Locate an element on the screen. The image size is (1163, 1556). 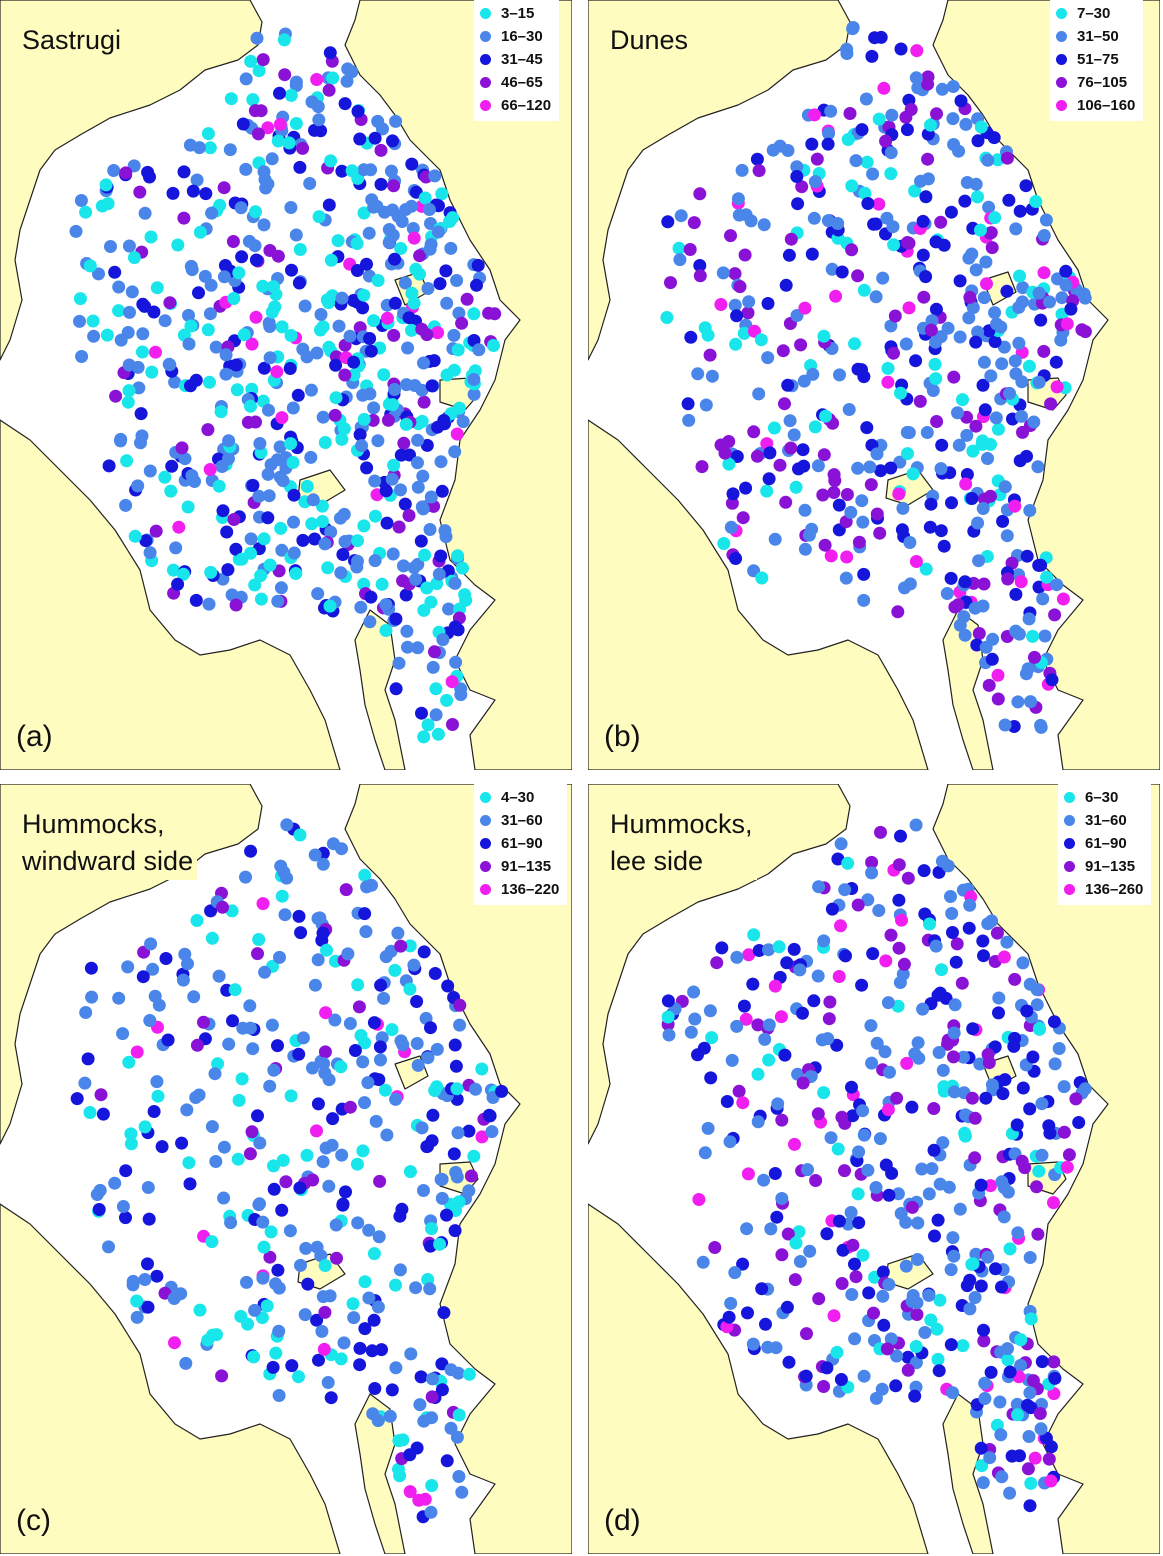
legend-label: 7–30 is located at coordinates (1094, 13).